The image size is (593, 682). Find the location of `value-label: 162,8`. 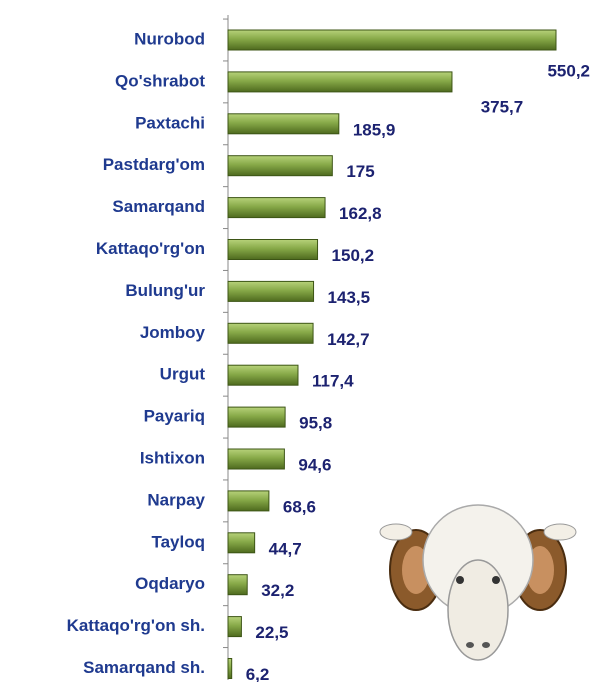

value-label: 162,8 is located at coordinates (360, 213).